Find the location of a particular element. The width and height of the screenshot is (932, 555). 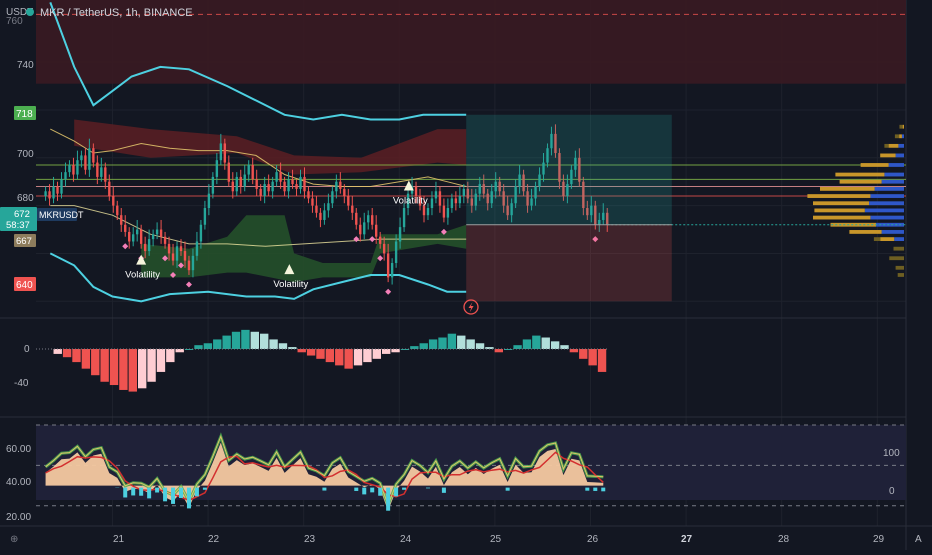

time-label-25: 25 is located at coordinates (496, 539).